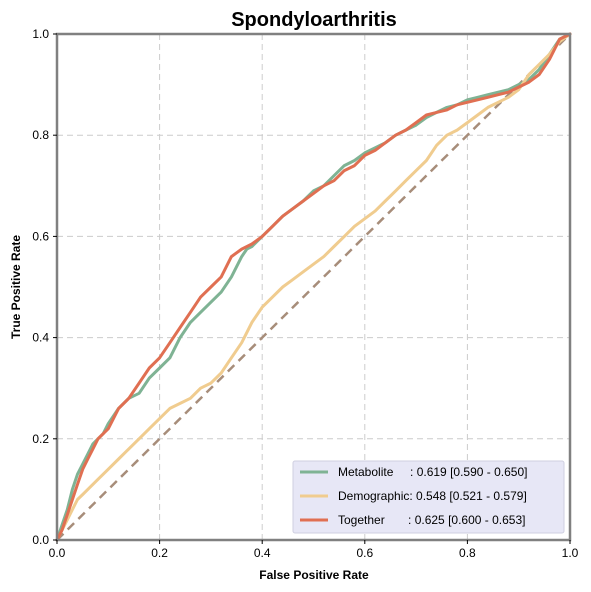 The width and height of the screenshot is (591, 592). I want to click on legend-label-together: Together : 0.625 [0.600 - 0.653], so click(431, 520).